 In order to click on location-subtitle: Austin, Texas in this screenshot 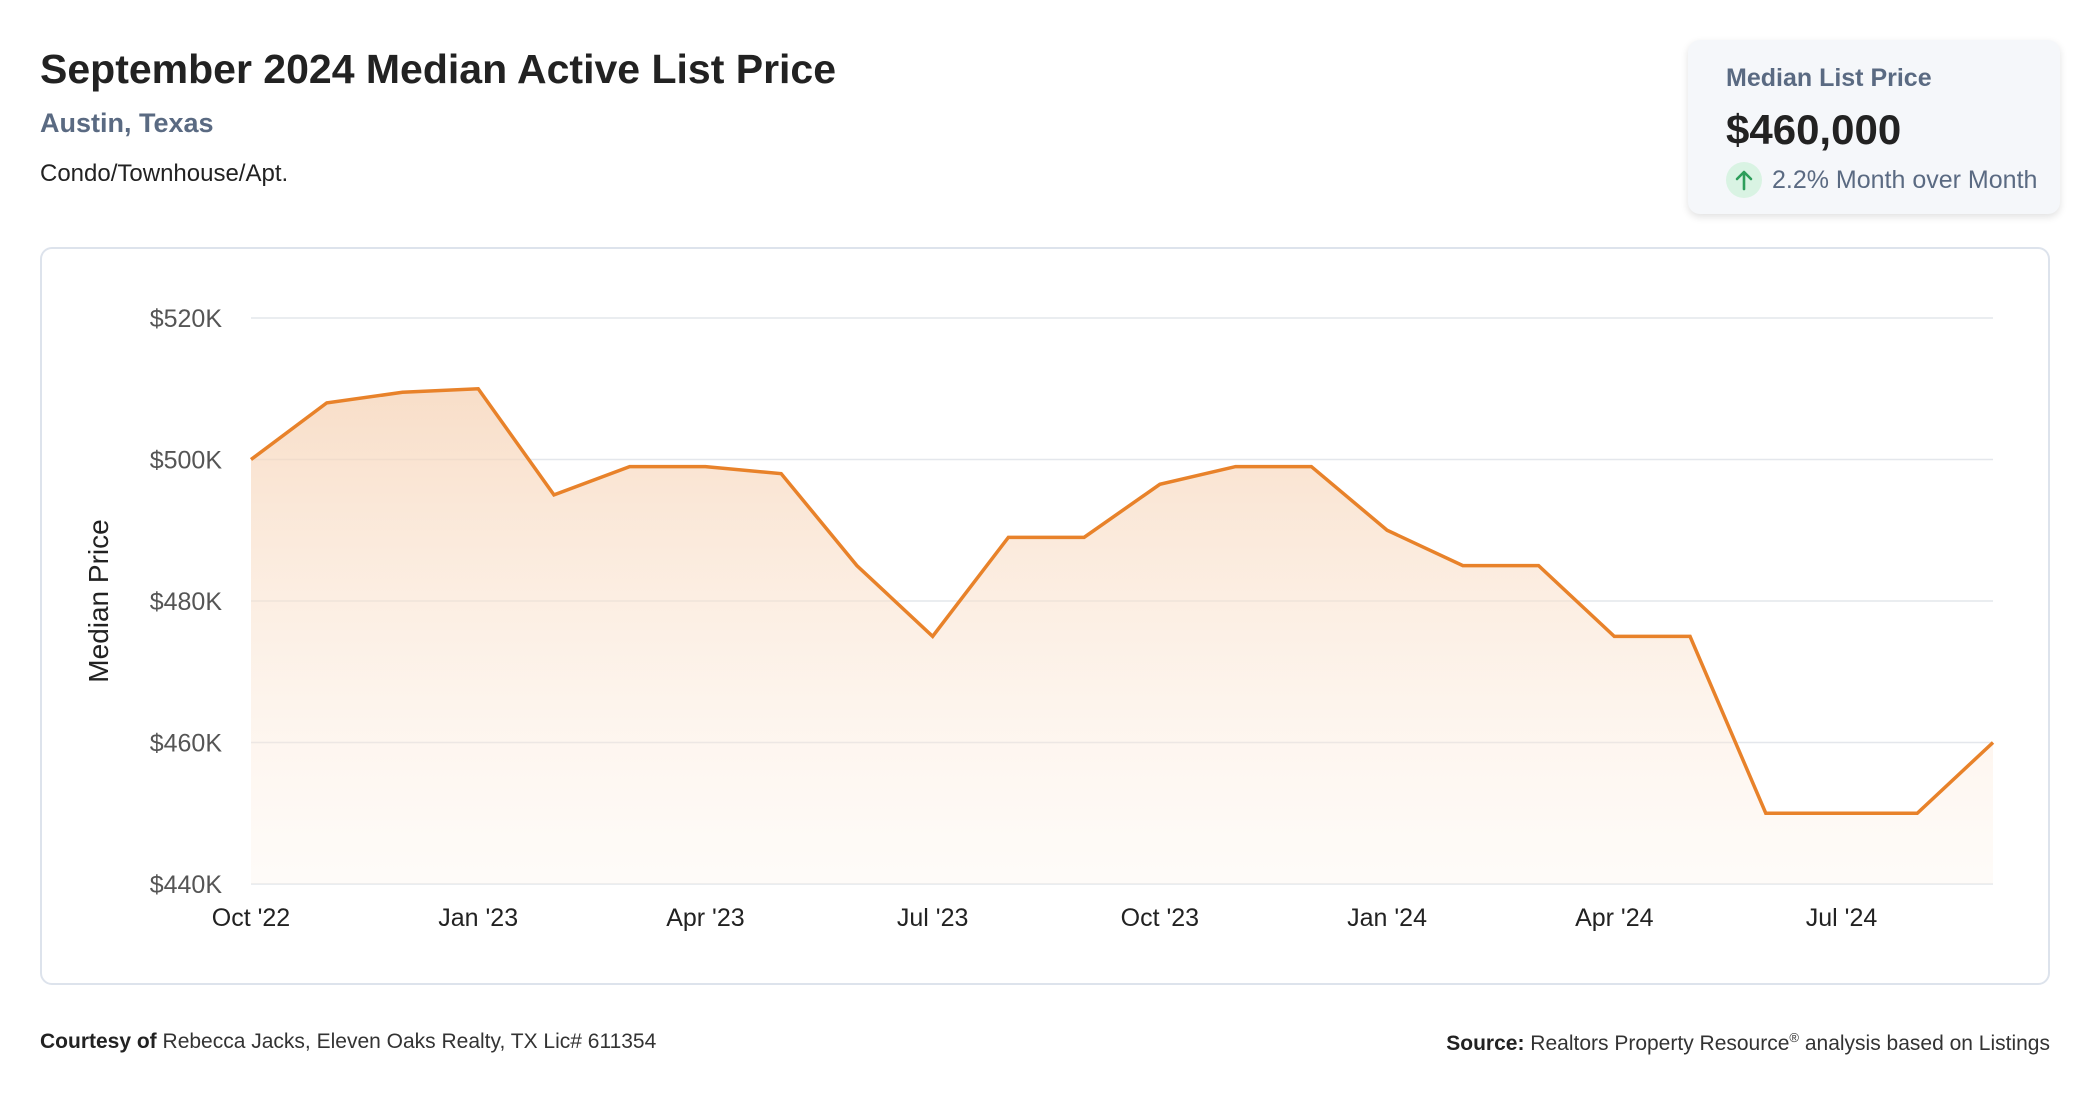, I will do `click(127, 123)`.